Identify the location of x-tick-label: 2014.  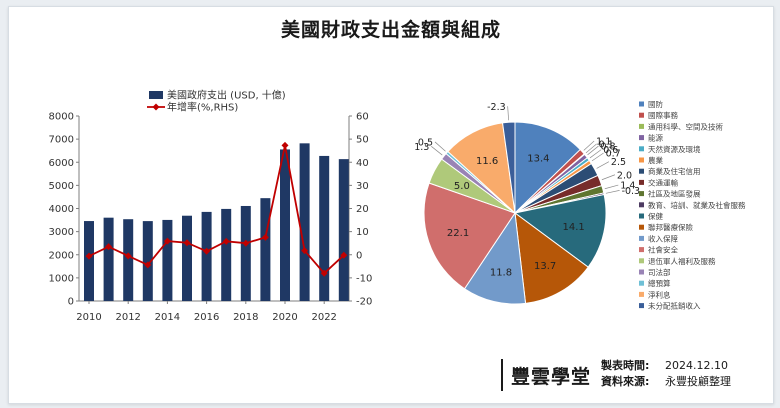
(167, 317).